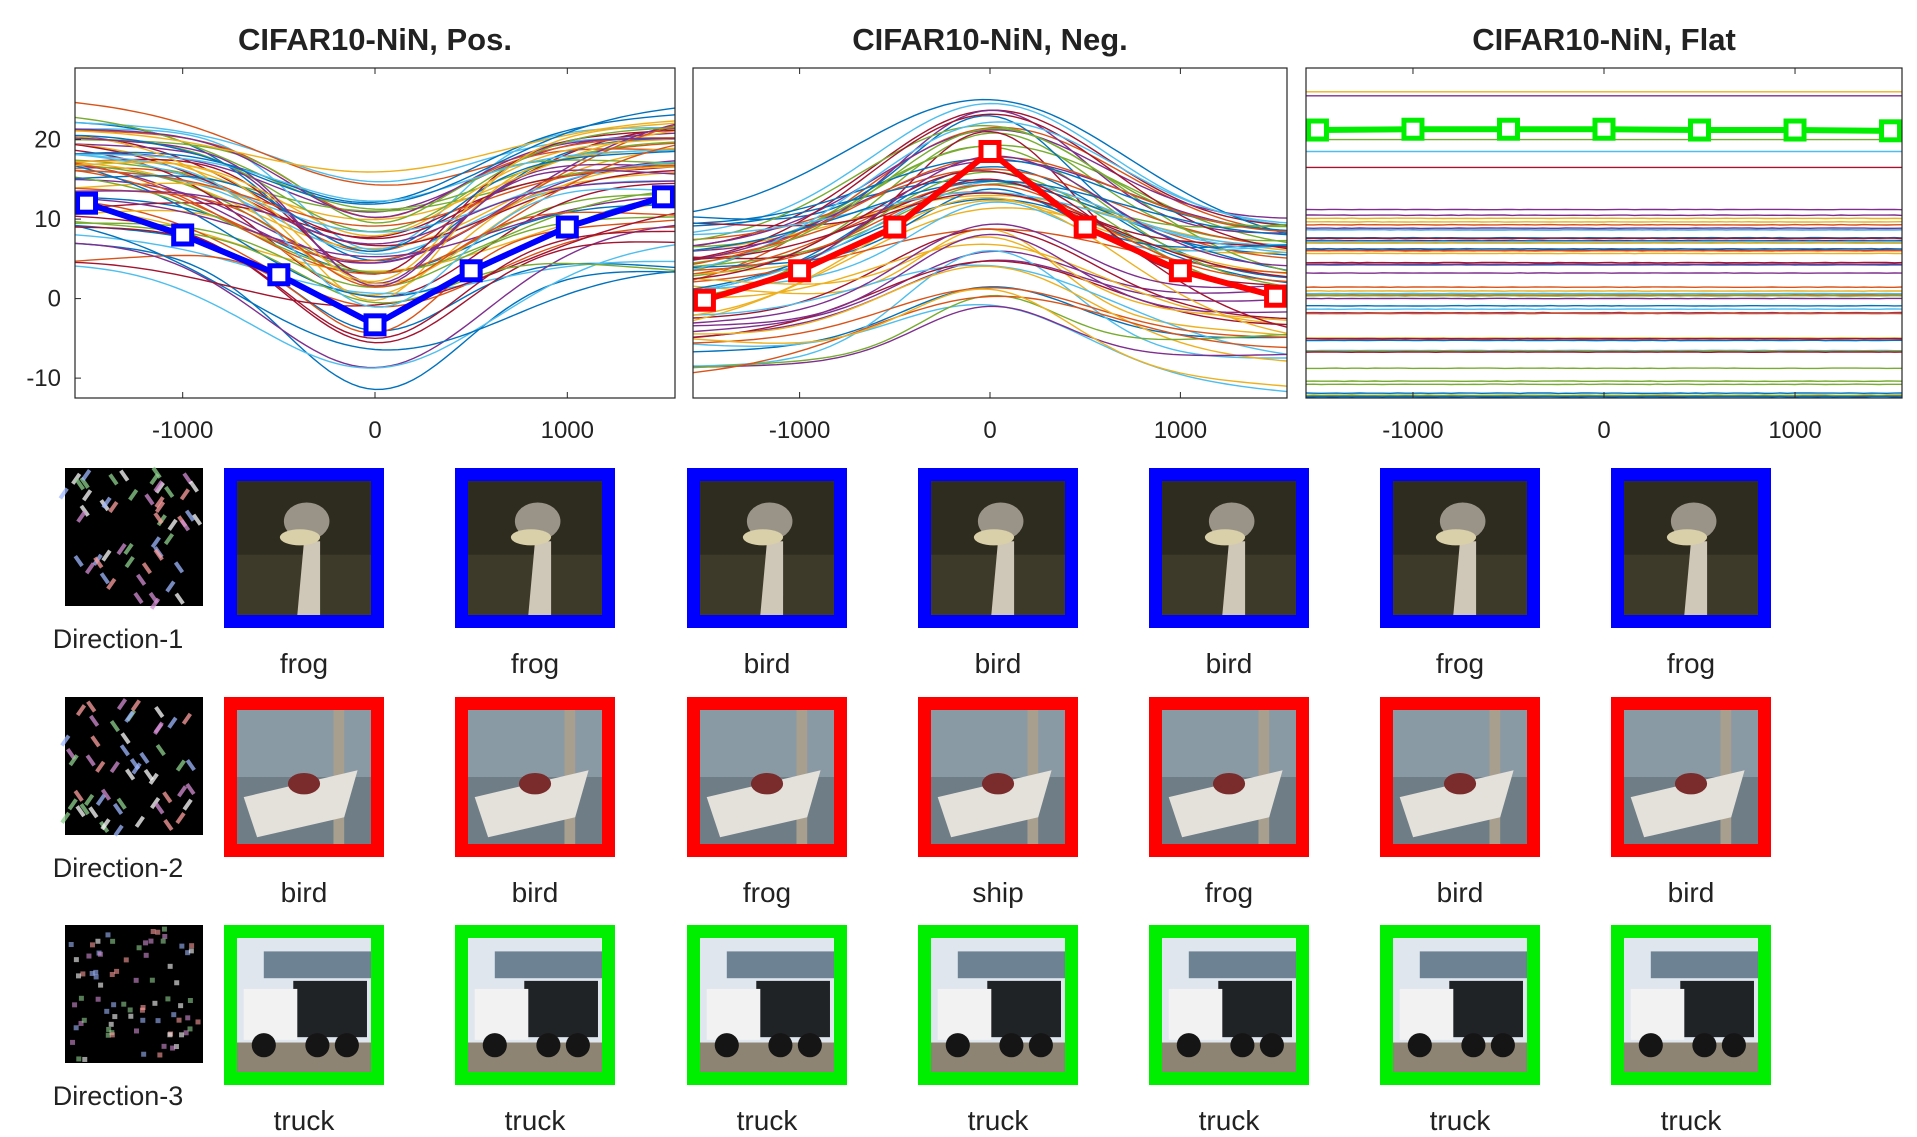 Image resolution: width=1917 pixels, height=1137 pixels. Describe the element at coordinates (1704, 965) in the screenshot. I see `photo-building` at that location.